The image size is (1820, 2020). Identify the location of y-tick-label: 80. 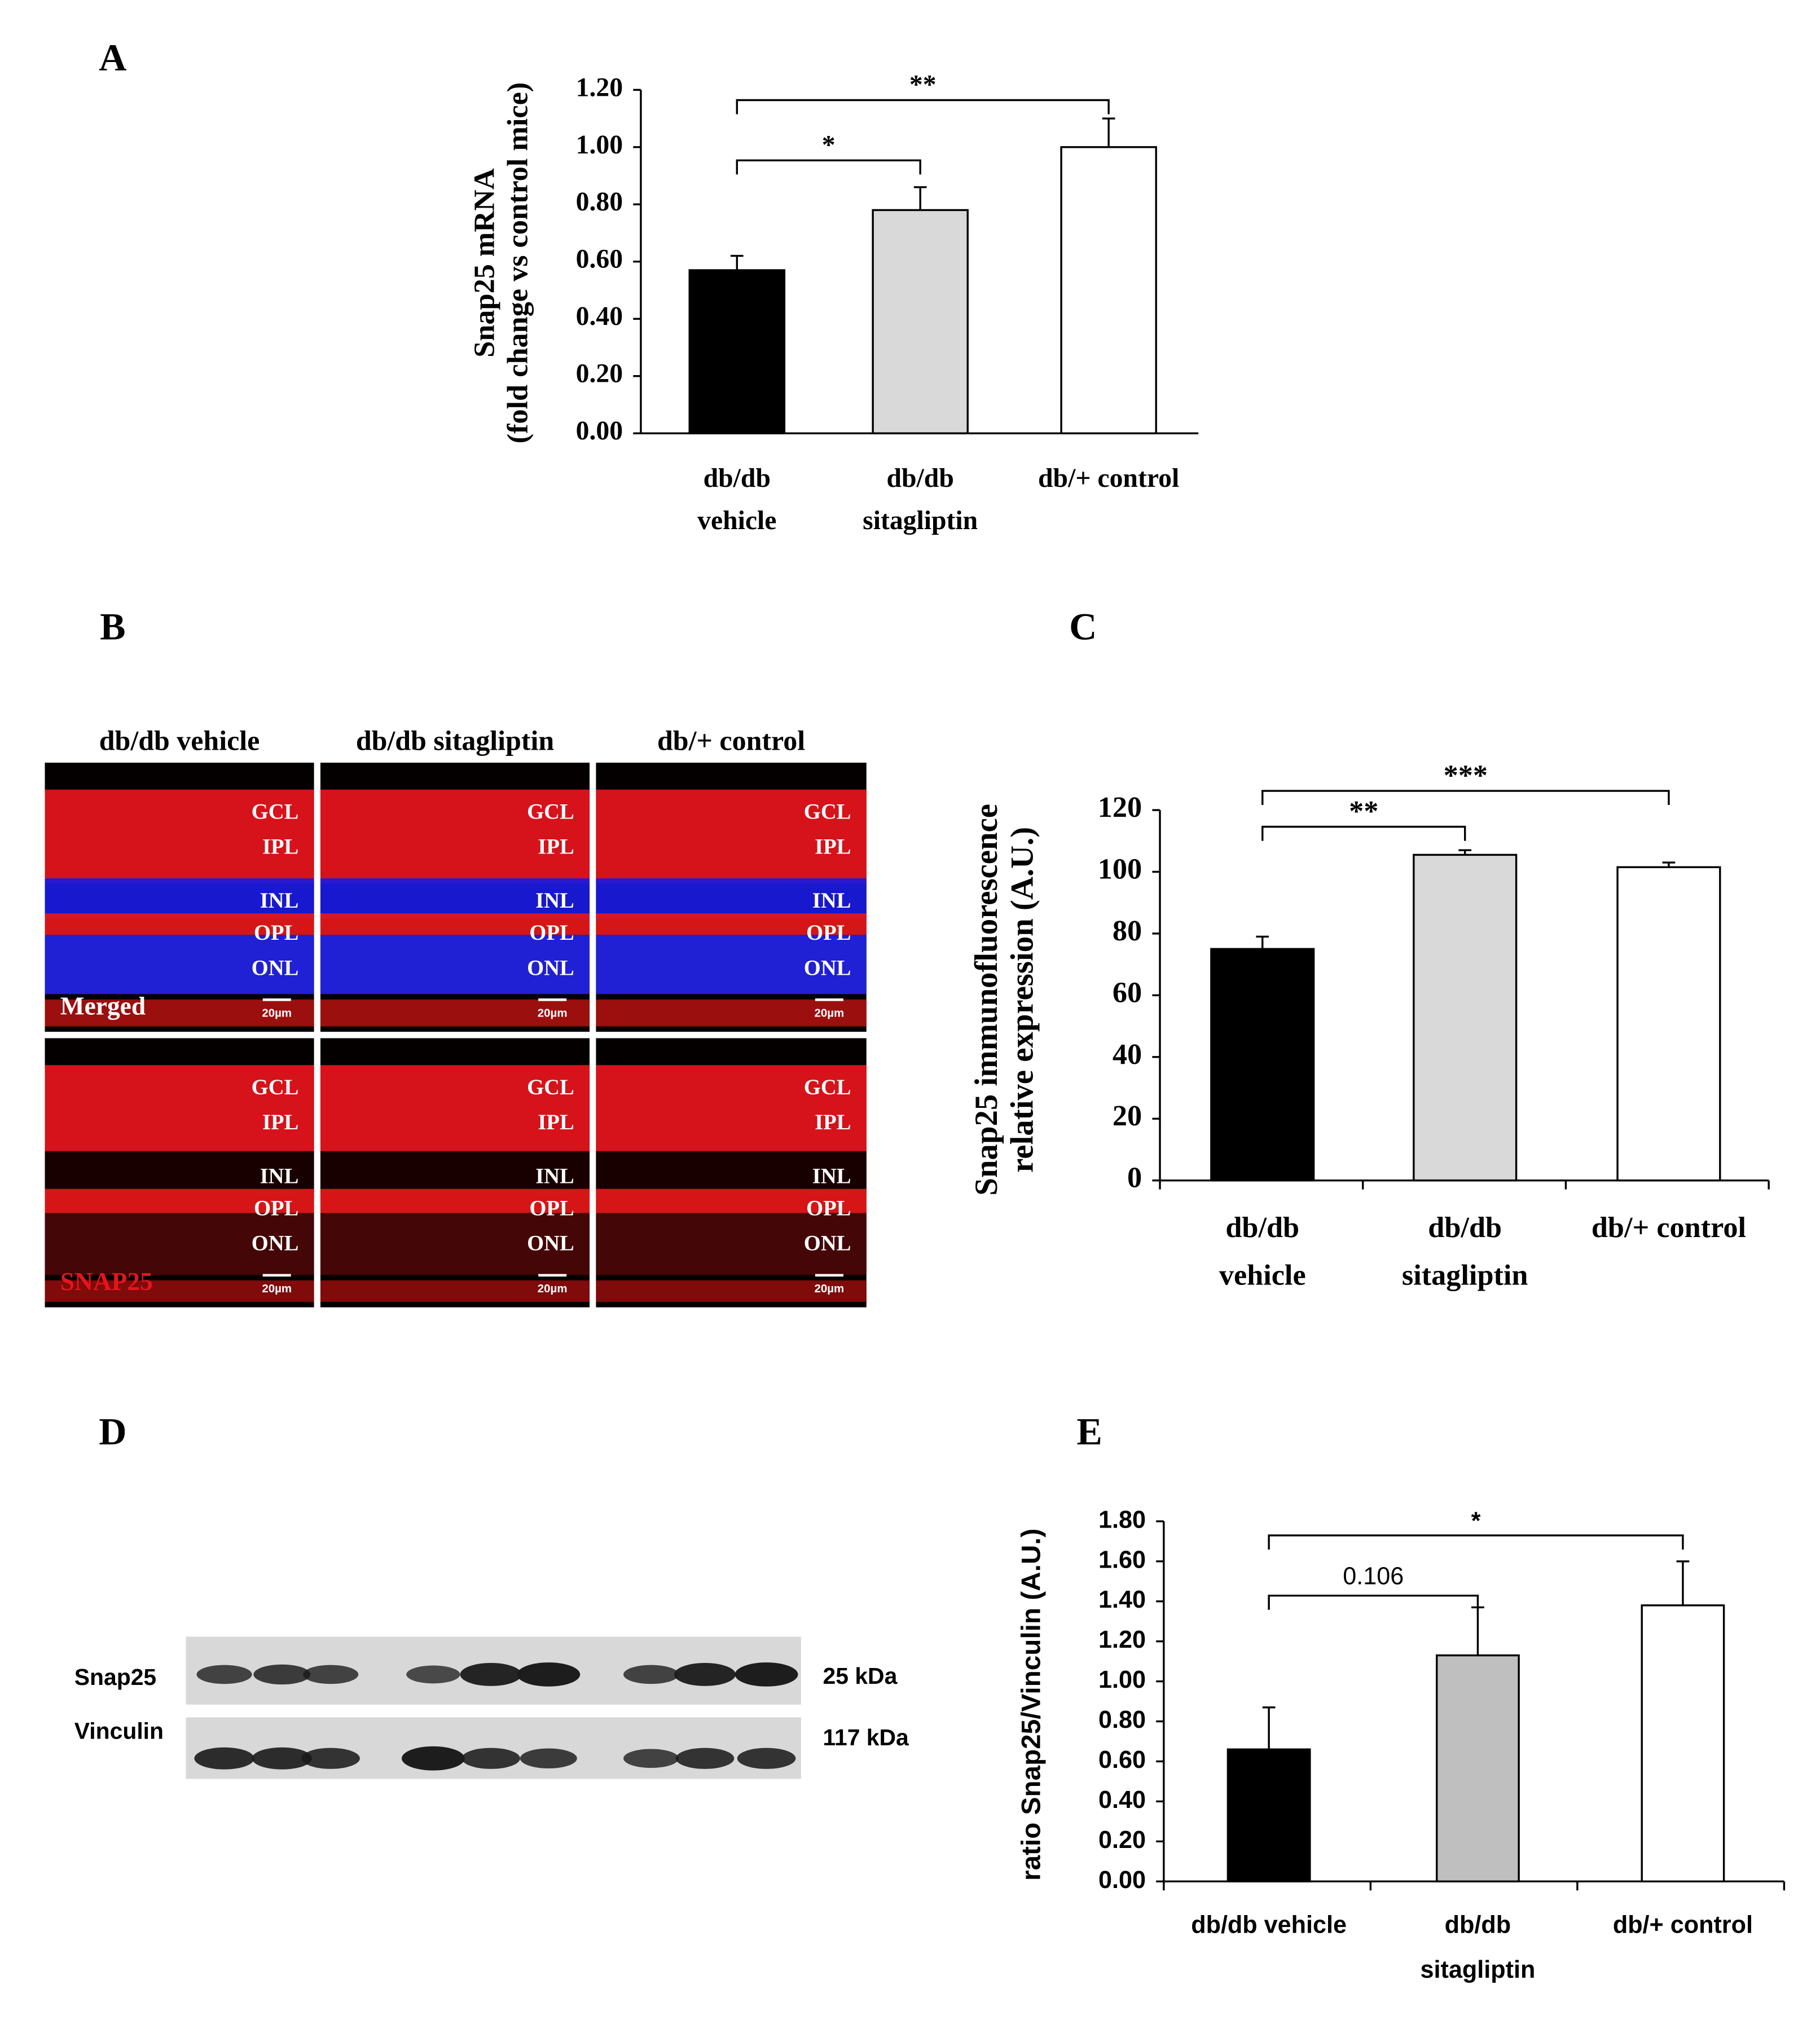
(1127, 930).